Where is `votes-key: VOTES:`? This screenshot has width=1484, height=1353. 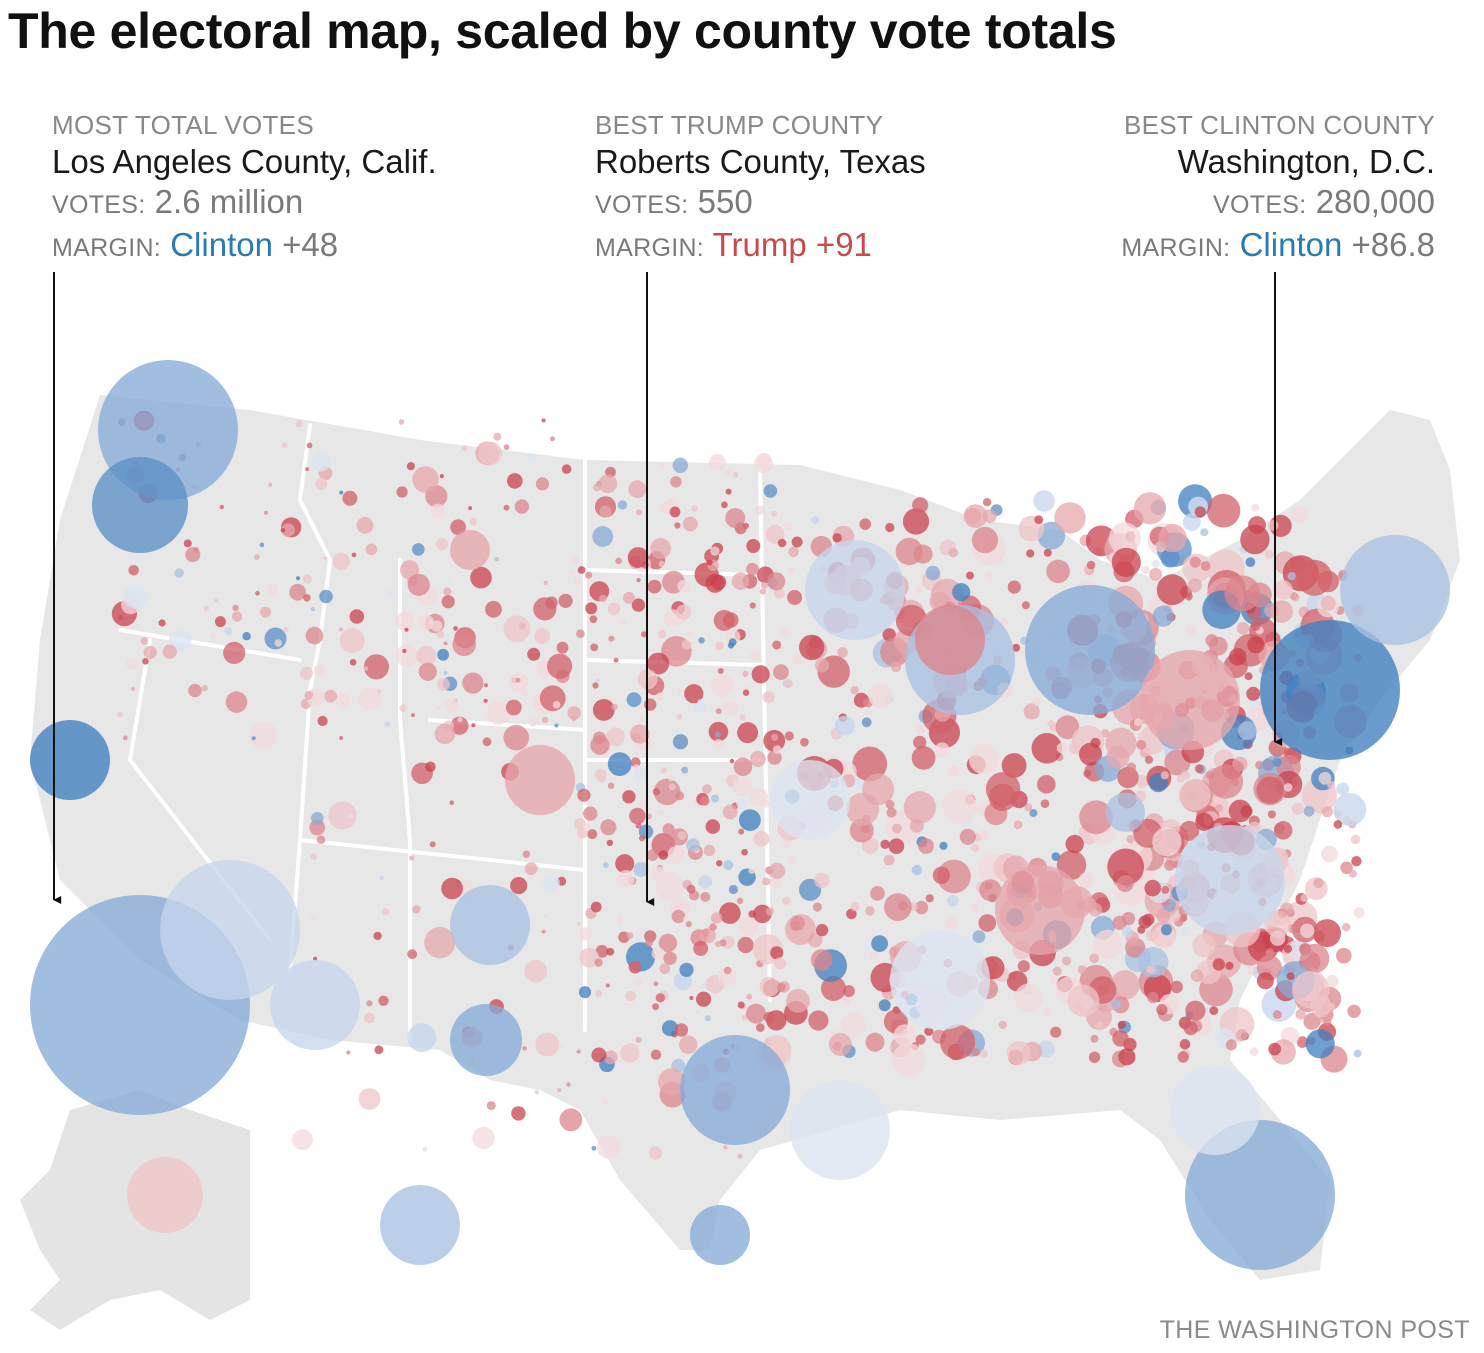
votes-key: VOTES: is located at coordinates (99, 205).